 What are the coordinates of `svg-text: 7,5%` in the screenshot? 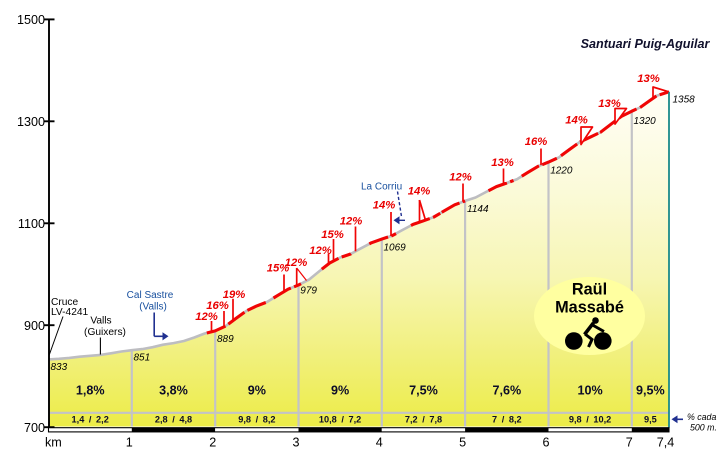 It's located at (423, 391).